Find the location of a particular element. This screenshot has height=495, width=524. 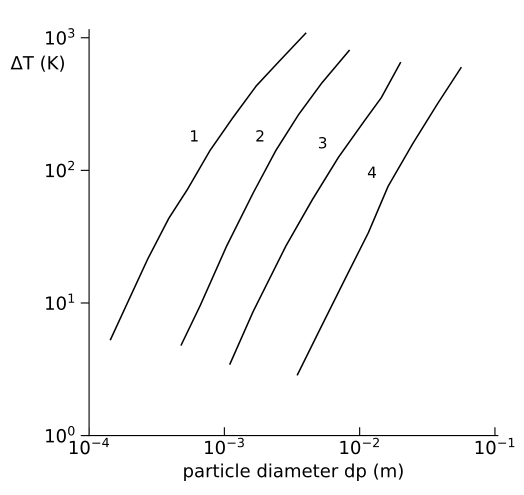

y-tick-label: 10$^{1}$ is located at coordinates (60, 302).